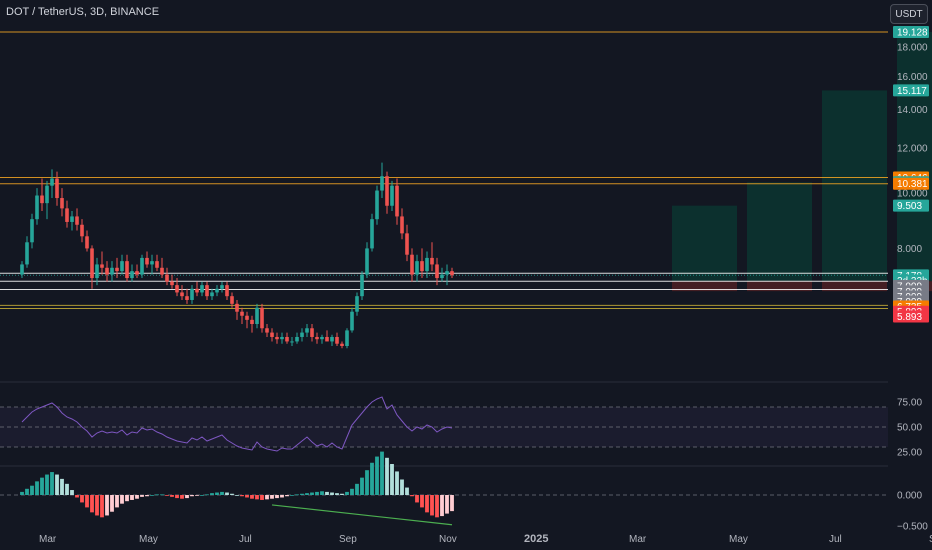  I want to click on time-axis: MarMayJulSepNov2025MarMayJulSepNov, so click(485, 539).